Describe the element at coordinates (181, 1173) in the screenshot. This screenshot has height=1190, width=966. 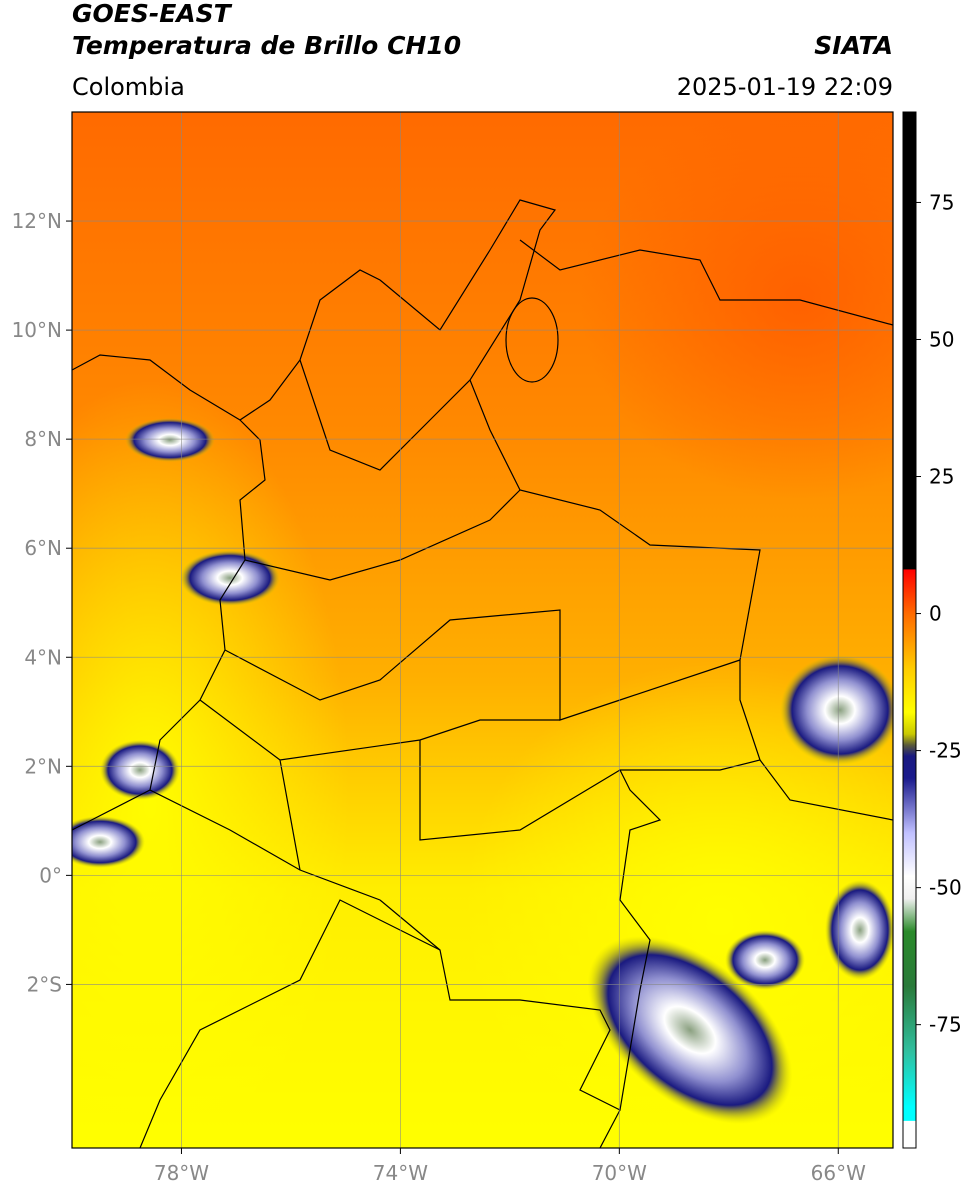
I see `x-tick-label: 78°W` at that location.